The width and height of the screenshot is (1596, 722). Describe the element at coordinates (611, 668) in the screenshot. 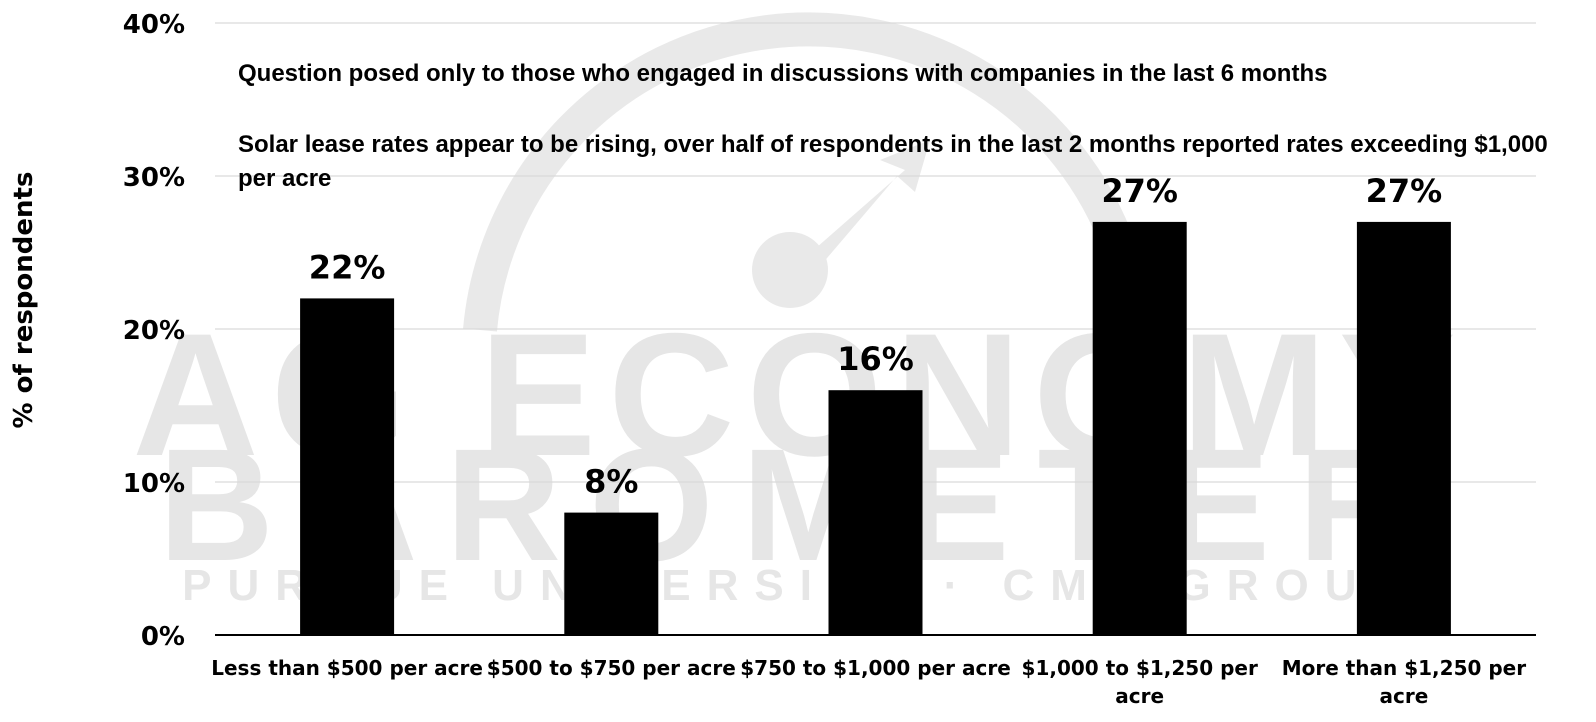

I see `x-tick-label: $500 to $750 per acre` at that location.